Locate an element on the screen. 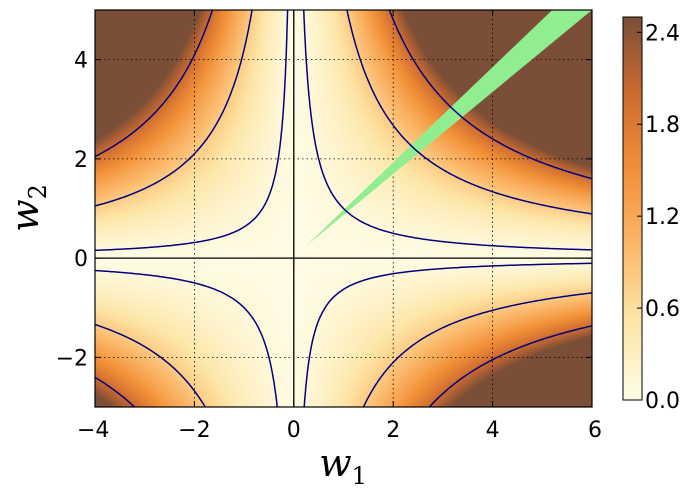 The image size is (698, 495). colorbar-tick-label: 2.4 is located at coordinates (662, 33).